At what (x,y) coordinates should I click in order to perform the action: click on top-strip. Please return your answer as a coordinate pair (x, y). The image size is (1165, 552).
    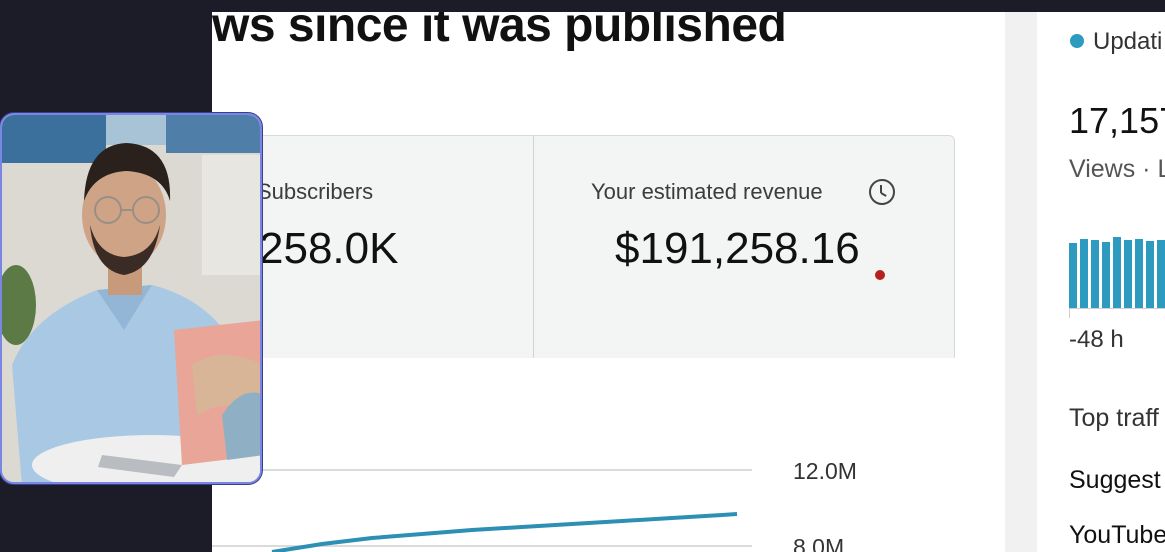
    Looking at the image, I should click on (582, 6).